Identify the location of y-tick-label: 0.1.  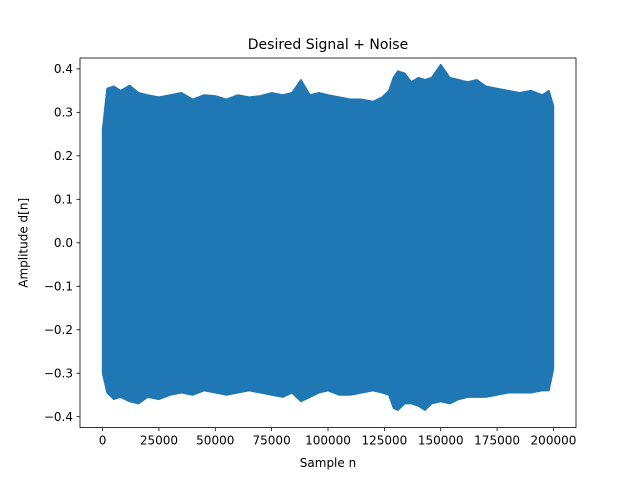
(63, 200).